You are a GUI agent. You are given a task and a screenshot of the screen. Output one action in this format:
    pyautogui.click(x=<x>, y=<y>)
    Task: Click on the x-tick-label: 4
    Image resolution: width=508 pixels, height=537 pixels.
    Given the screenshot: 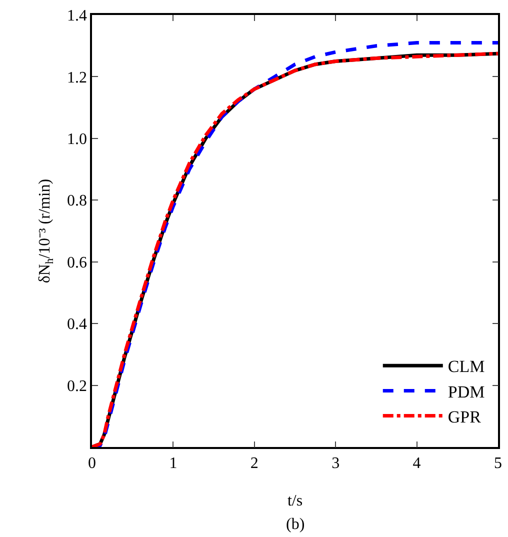 What is the action you would take?
    pyautogui.click(x=416, y=463)
    